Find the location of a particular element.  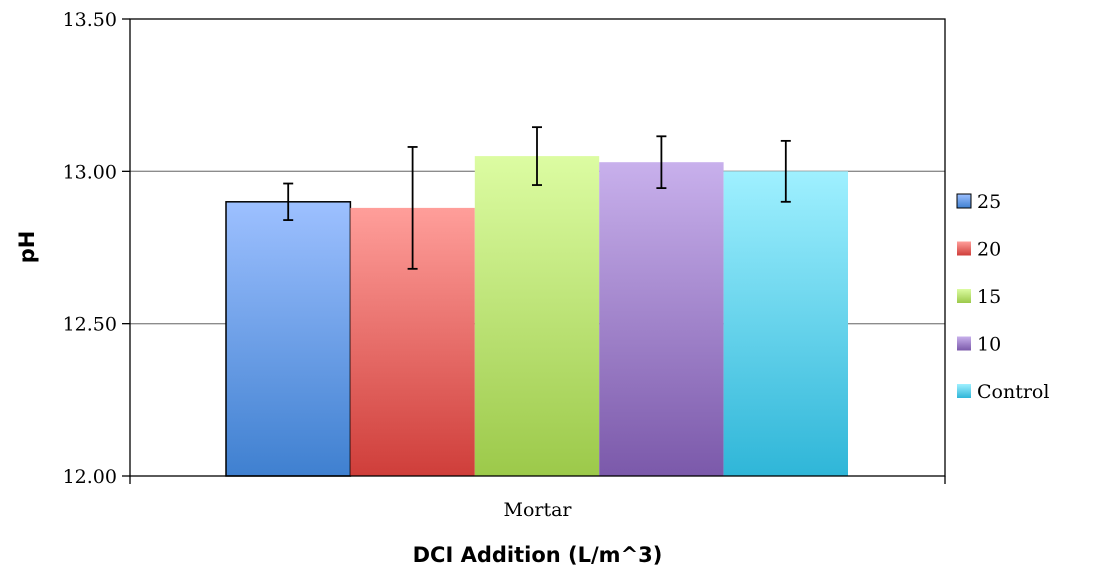

y-tick-label: 13.00 is located at coordinates (90, 172).